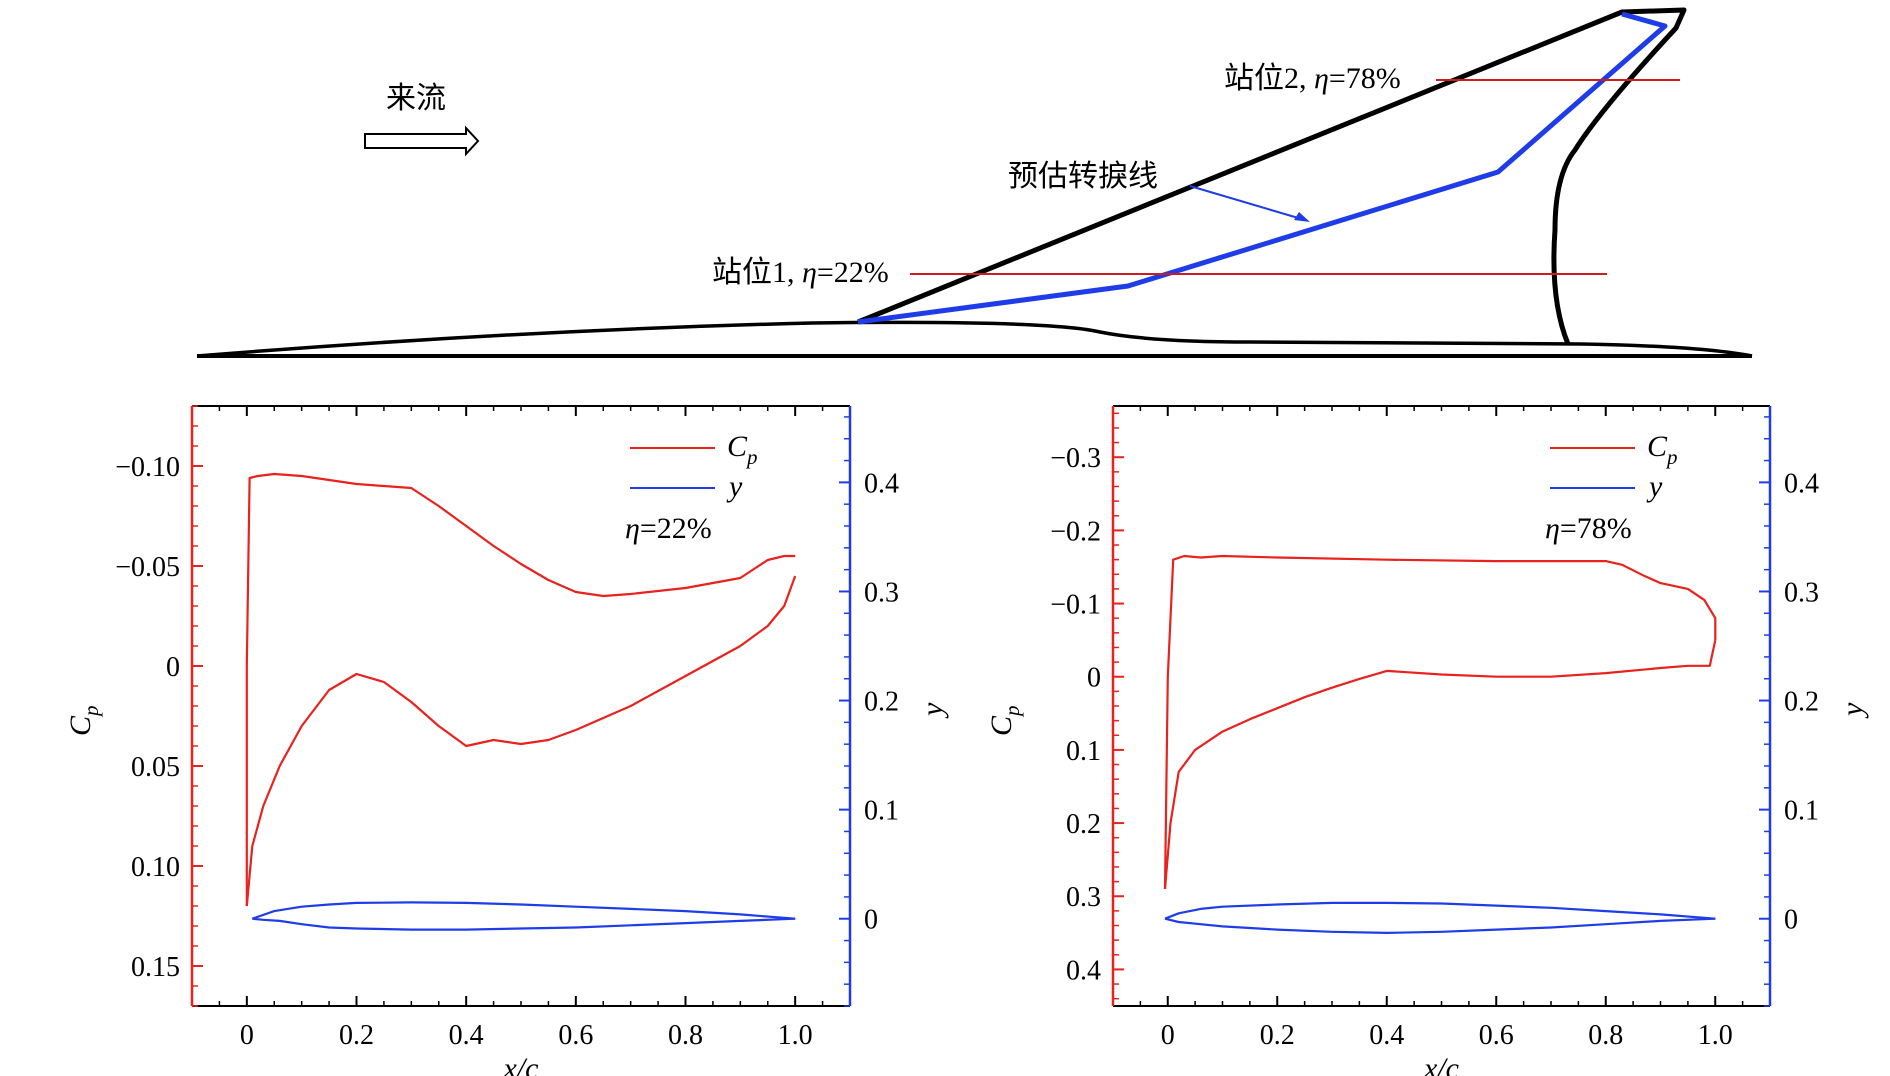  What do you see at coordinates (1312, 78) in the screenshot?
I see `station2-label: 站位2, η=78%` at bounding box center [1312, 78].